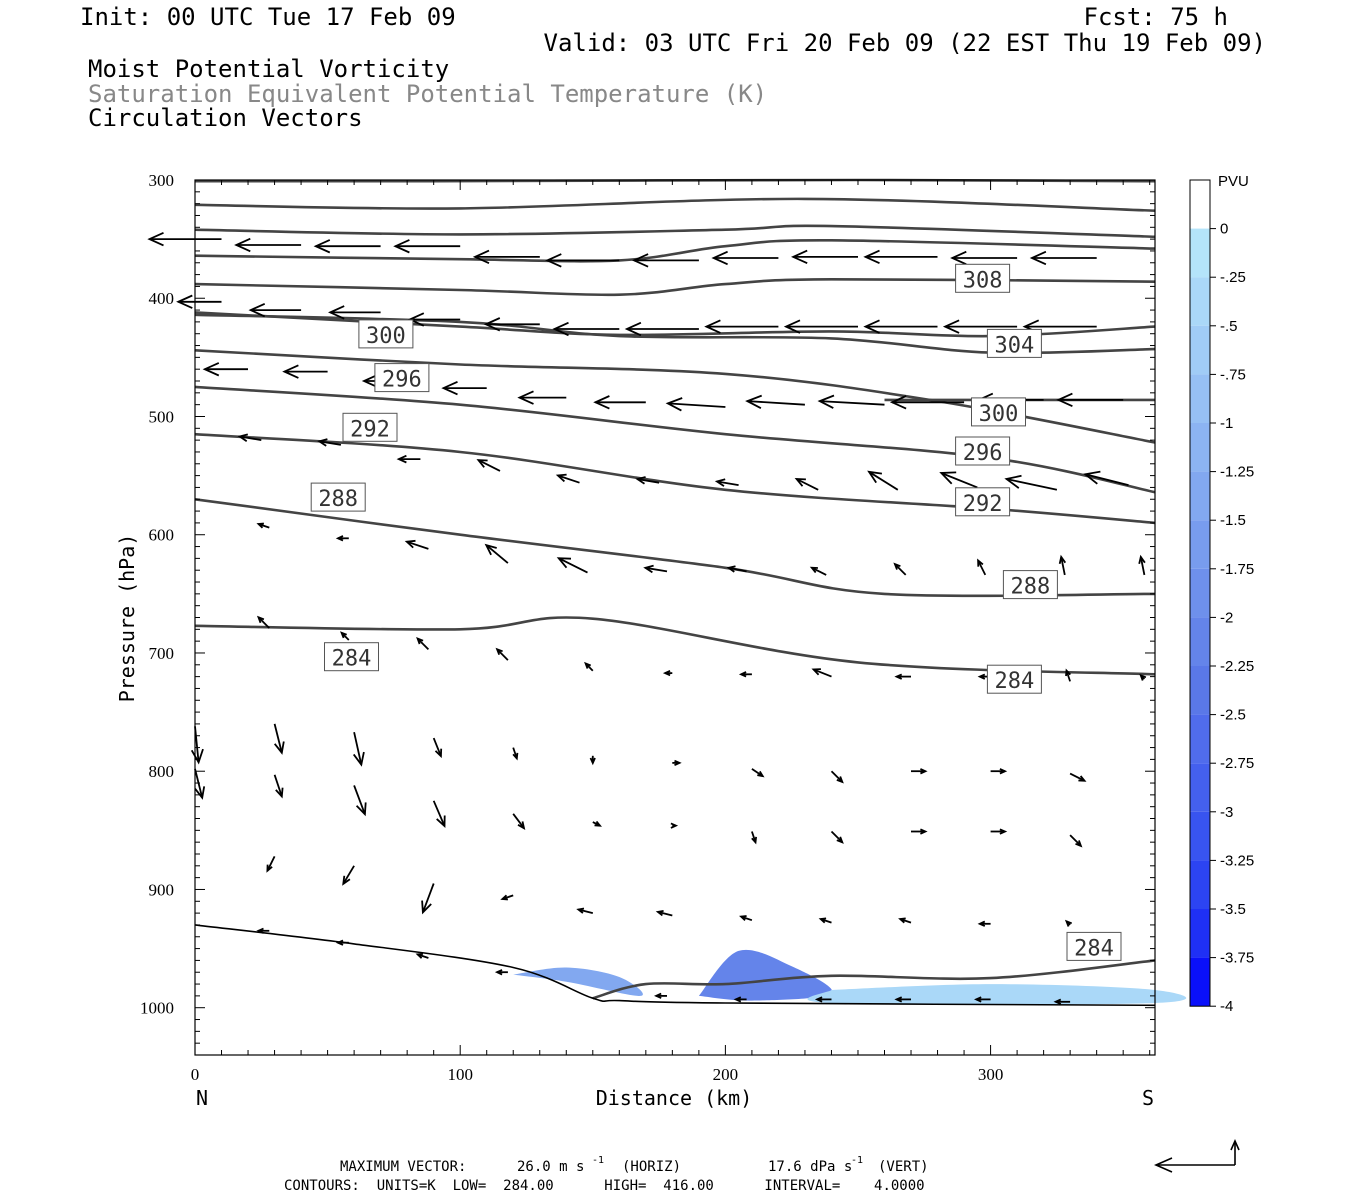 The width and height of the screenshot is (1350, 1200). I want to click on x-tick-label: 0, so click(195, 1074).